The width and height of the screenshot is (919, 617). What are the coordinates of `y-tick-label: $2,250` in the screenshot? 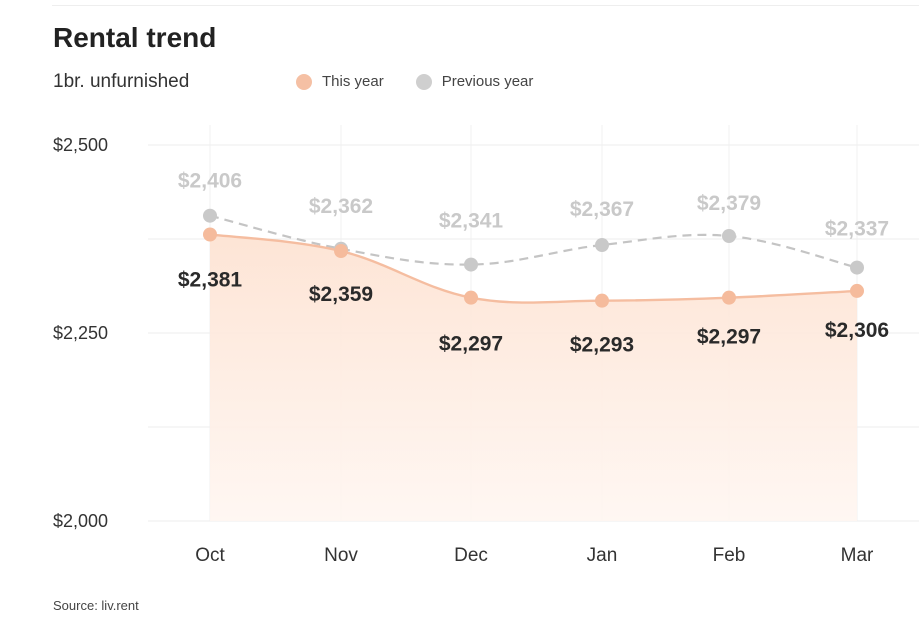 It's located at (80, 333).